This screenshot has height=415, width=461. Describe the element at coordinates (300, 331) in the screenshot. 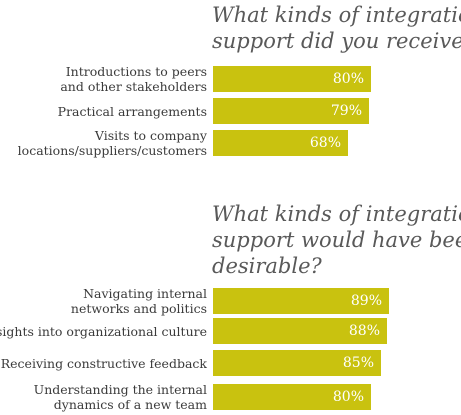

I see `bar: 88%` at that location.